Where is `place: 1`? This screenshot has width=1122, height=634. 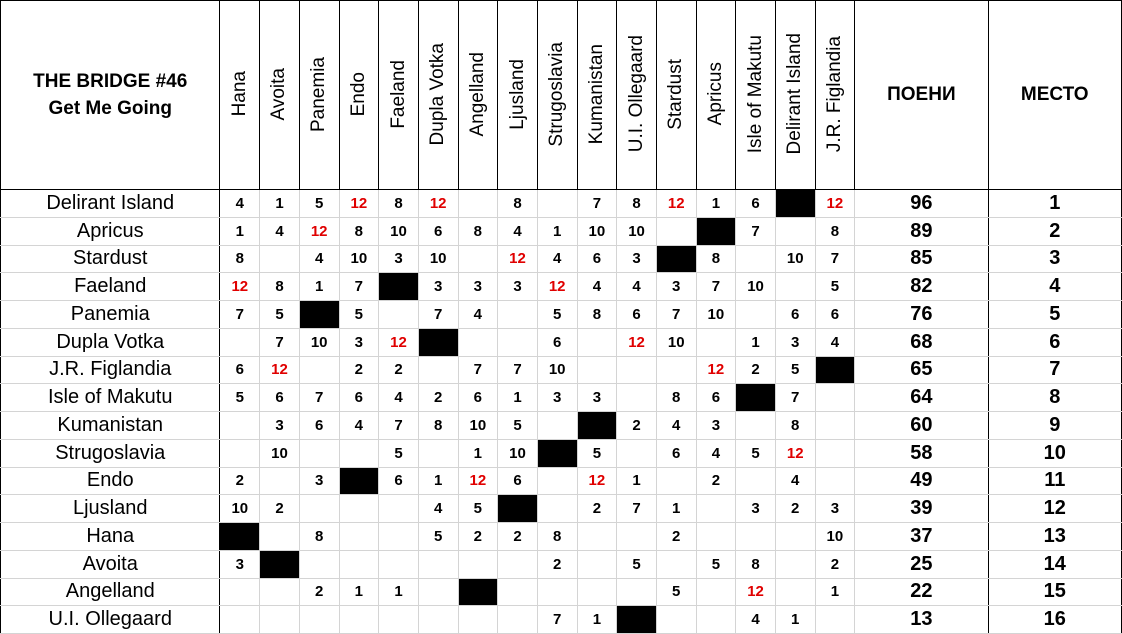
place: 1 is located at coordinates (1054, 203).